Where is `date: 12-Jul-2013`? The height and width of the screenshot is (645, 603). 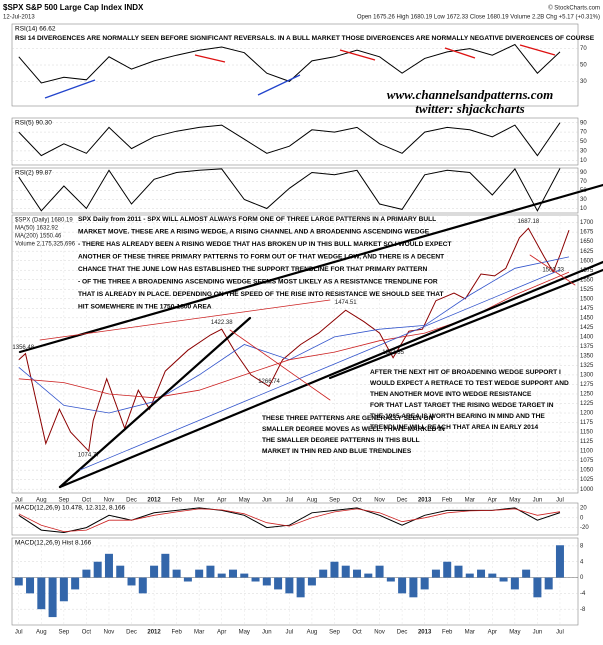
date: 12-Jul-2013 is located at coordinates (19, 18).